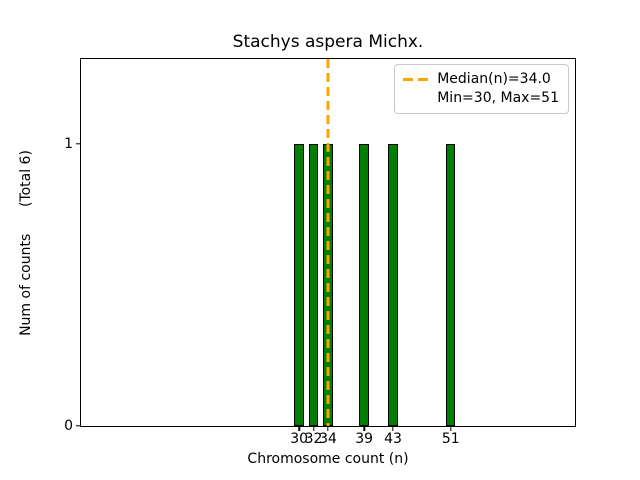 The width and height of the screenshot is (640, 480). I want to click on legend-entry: Median(n)=34.0, so click(481, 79).